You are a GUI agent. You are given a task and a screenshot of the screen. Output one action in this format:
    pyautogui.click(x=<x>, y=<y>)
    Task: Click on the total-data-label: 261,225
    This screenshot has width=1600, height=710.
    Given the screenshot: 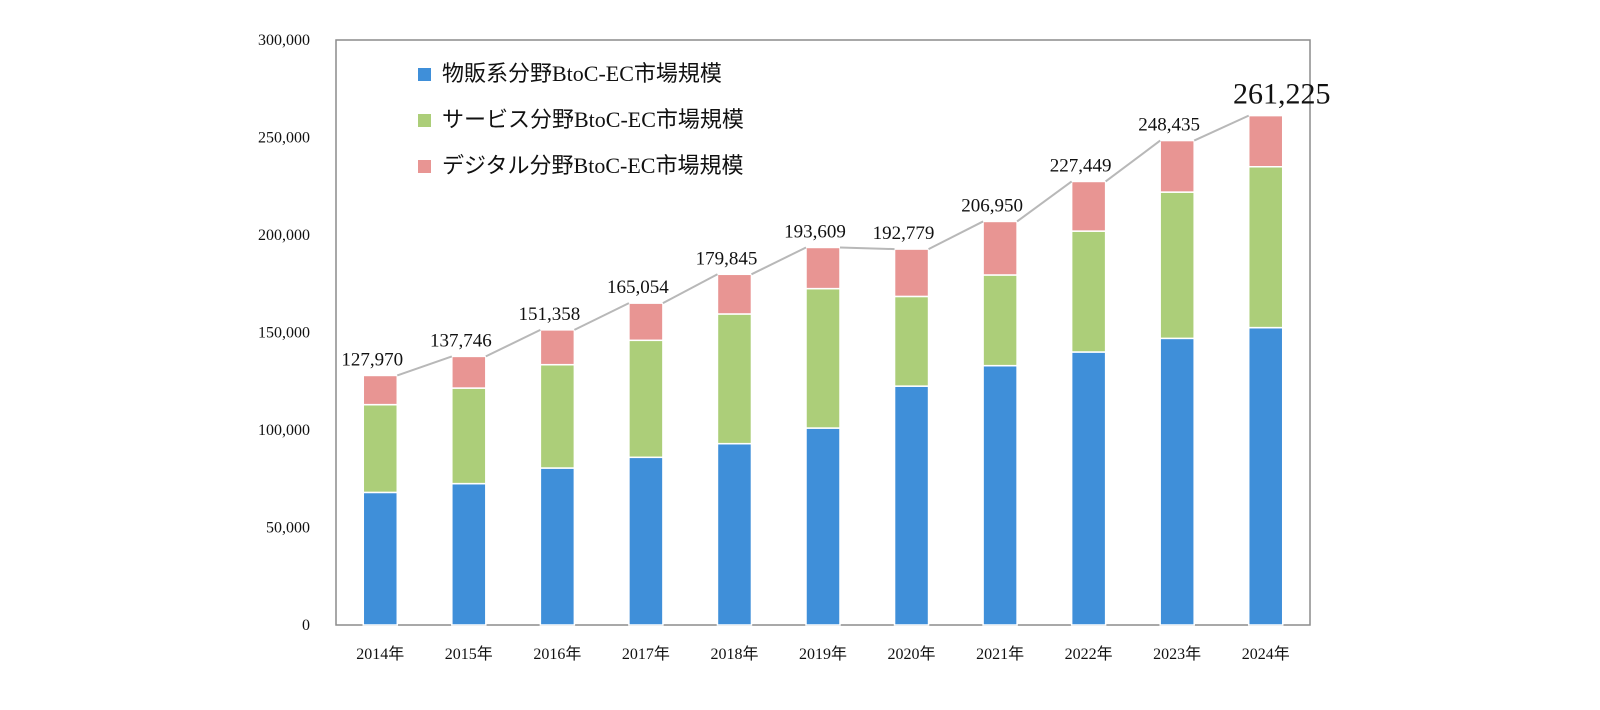 What is the action you would take?
    pyautogui.click(x=1282, y=94)
    